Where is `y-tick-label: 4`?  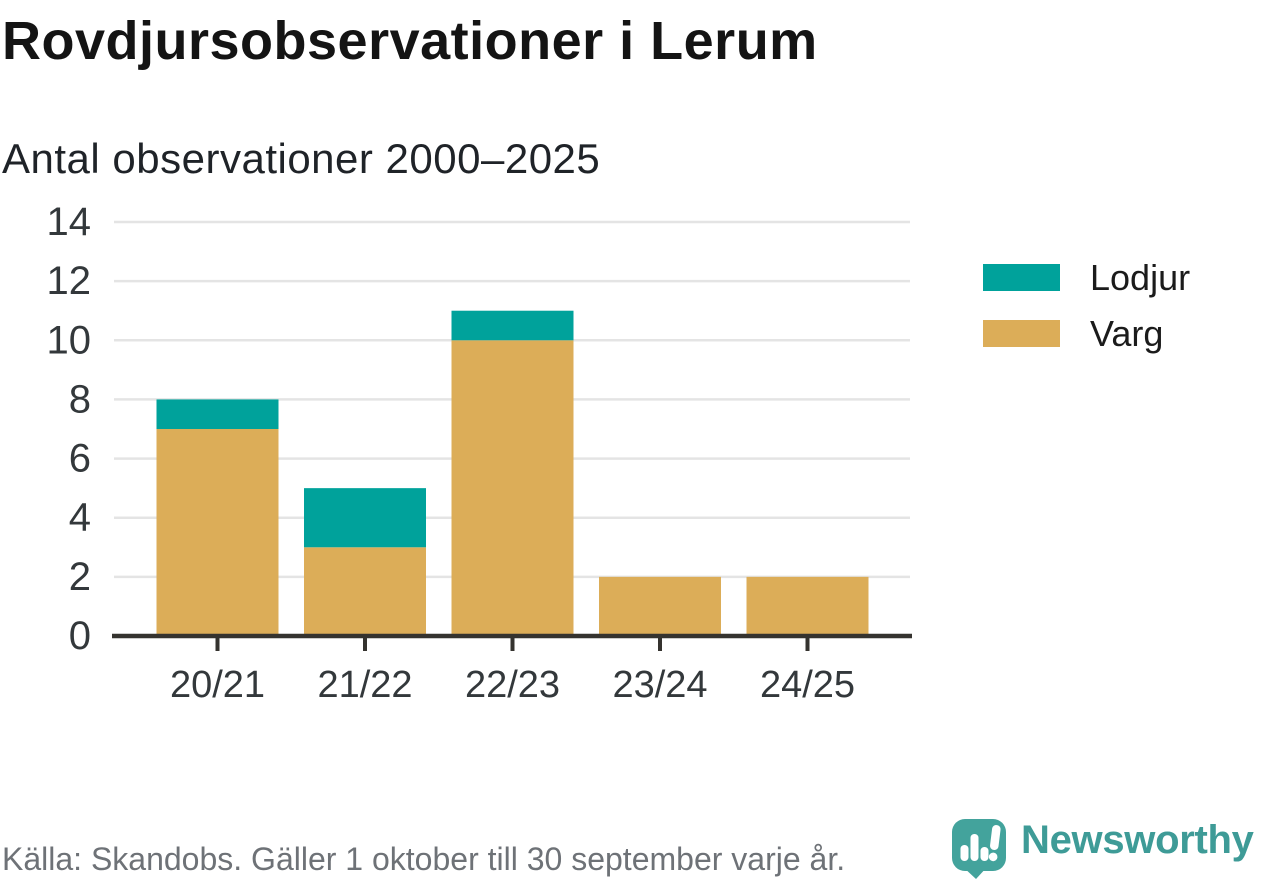 y-tick-label: 4 is located at coordinates (80, 518).